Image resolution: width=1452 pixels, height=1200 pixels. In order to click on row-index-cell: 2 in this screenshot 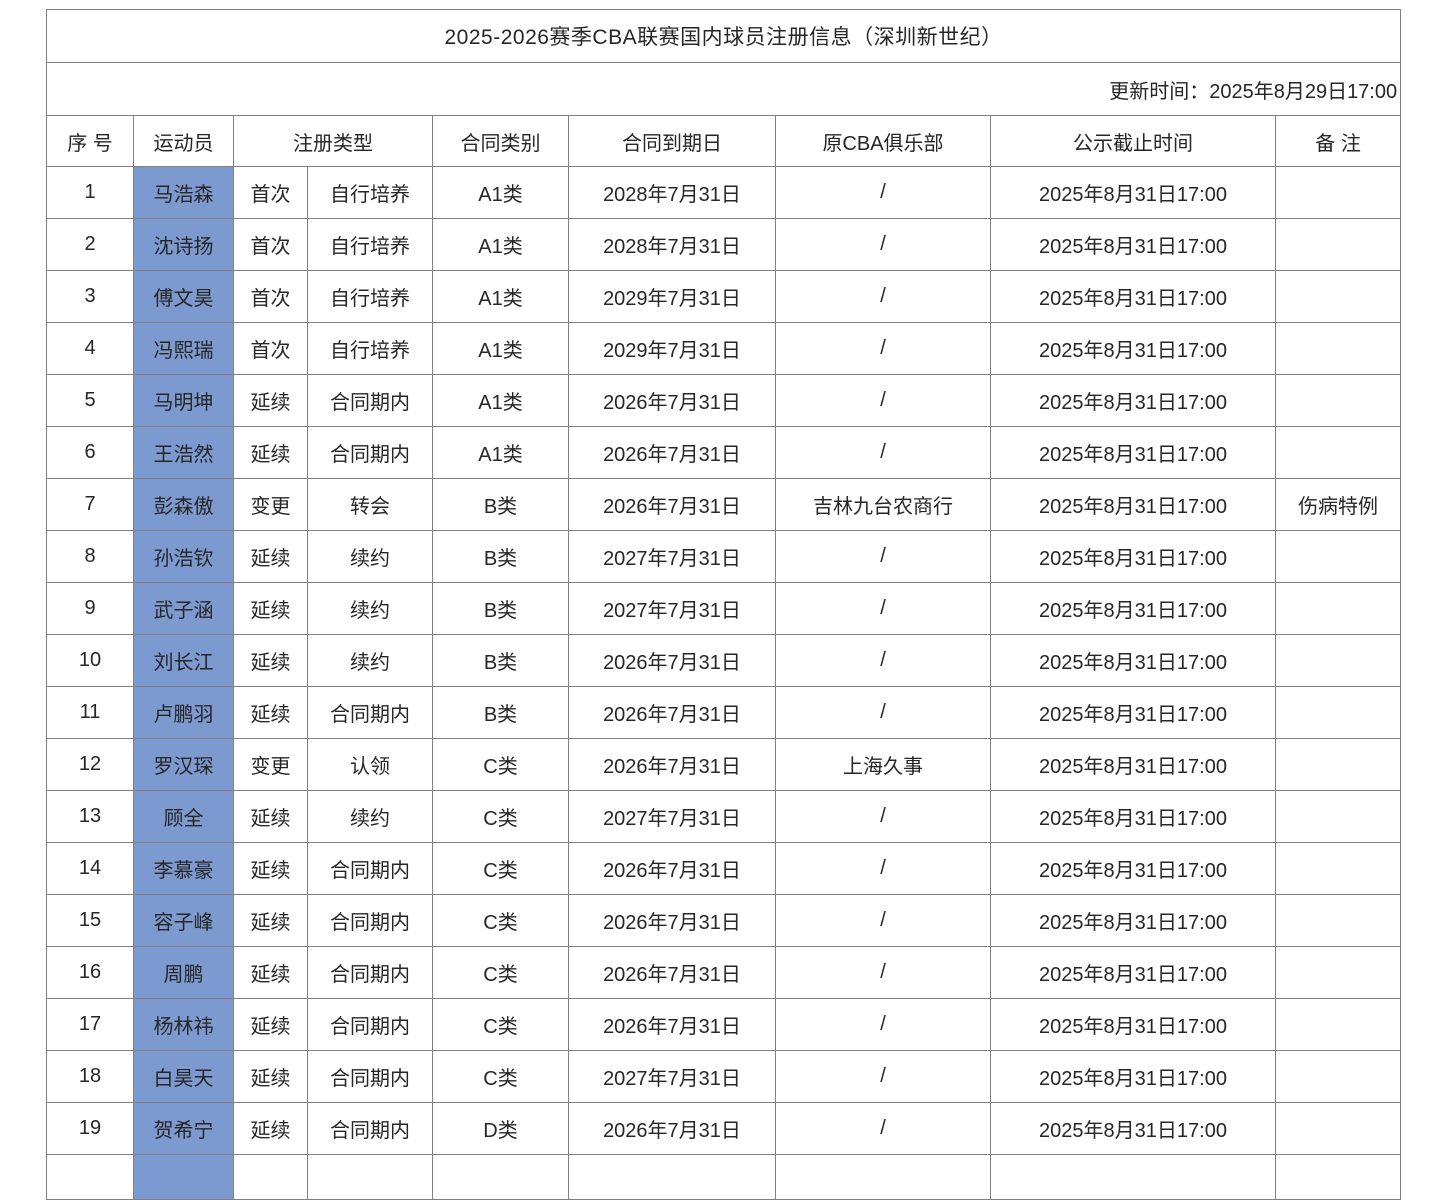, I will do `click(90, 244)`.